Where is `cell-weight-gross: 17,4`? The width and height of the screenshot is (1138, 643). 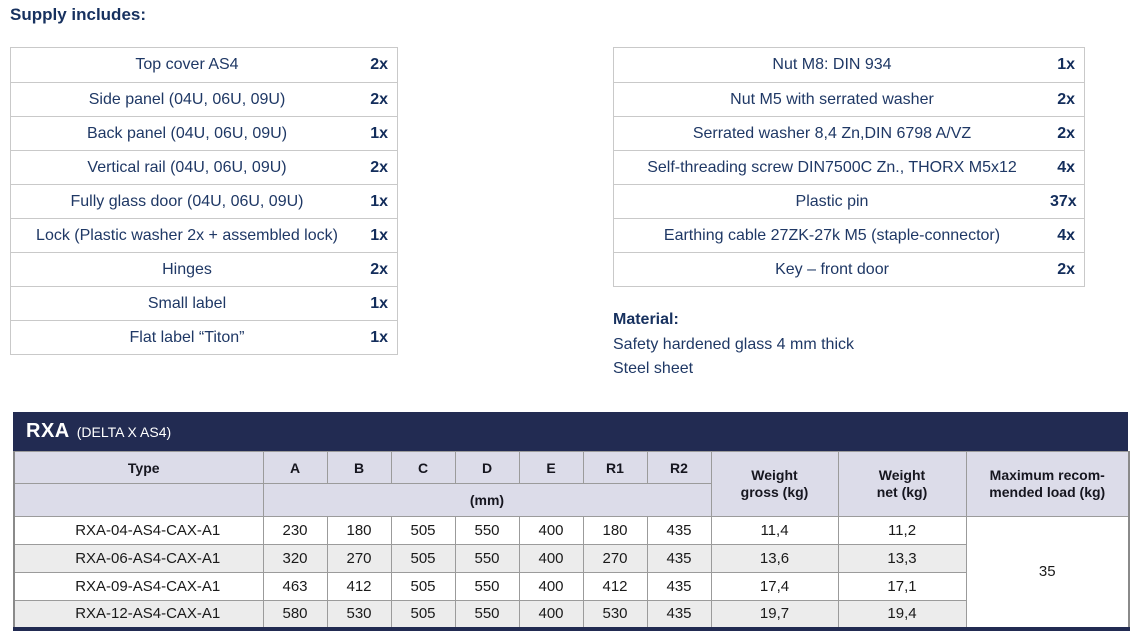 cell-weight-gross: 17,4 is located at coordinates (774, 586).